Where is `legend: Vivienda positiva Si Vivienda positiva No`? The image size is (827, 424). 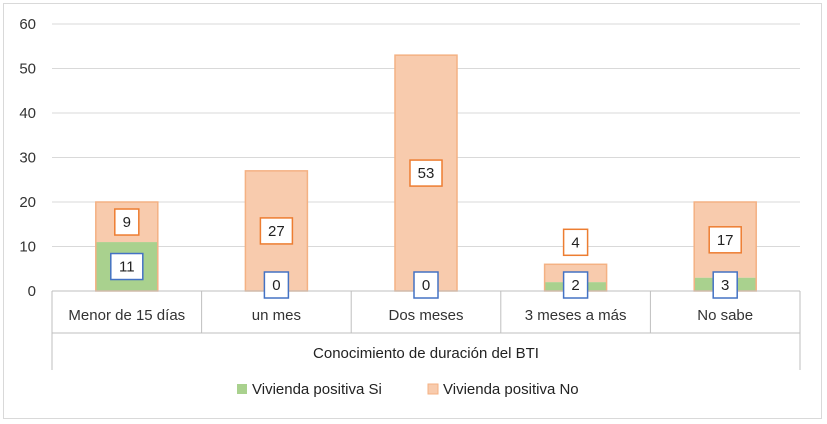
legend: Vivienda positiva Si Vivienda positiva No is located at coordinates (408, 389).